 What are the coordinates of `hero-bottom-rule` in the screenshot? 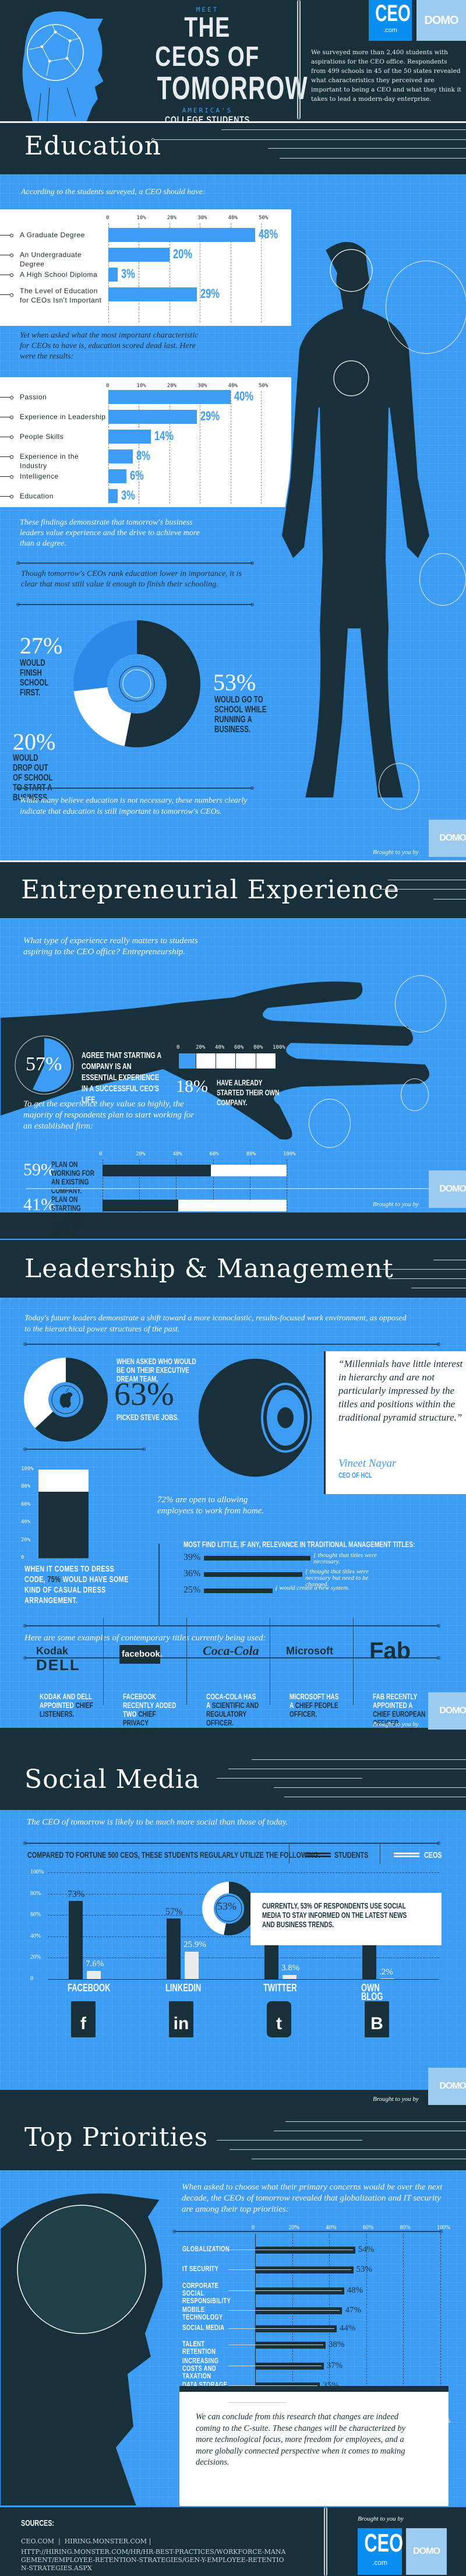 It's located at (233, 122).